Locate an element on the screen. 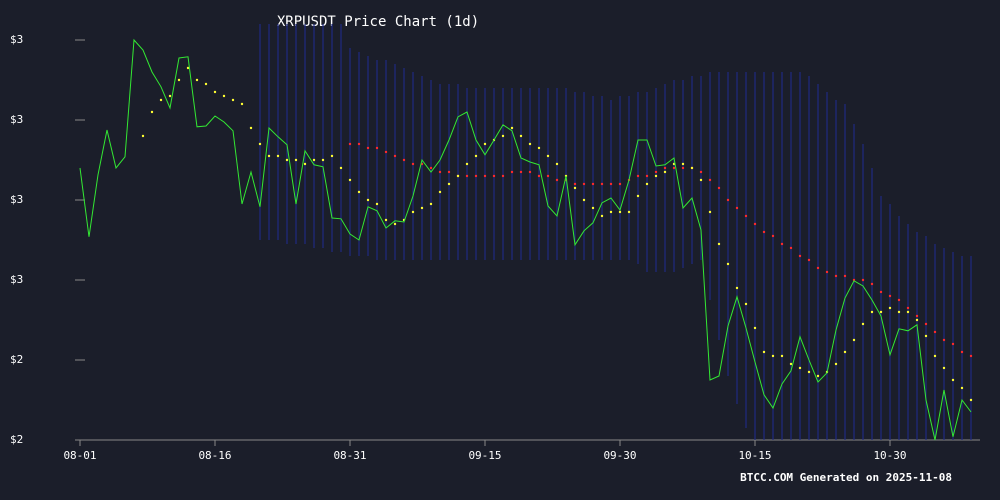  y-tick-label: $2 is located at coordinates (16, 359).